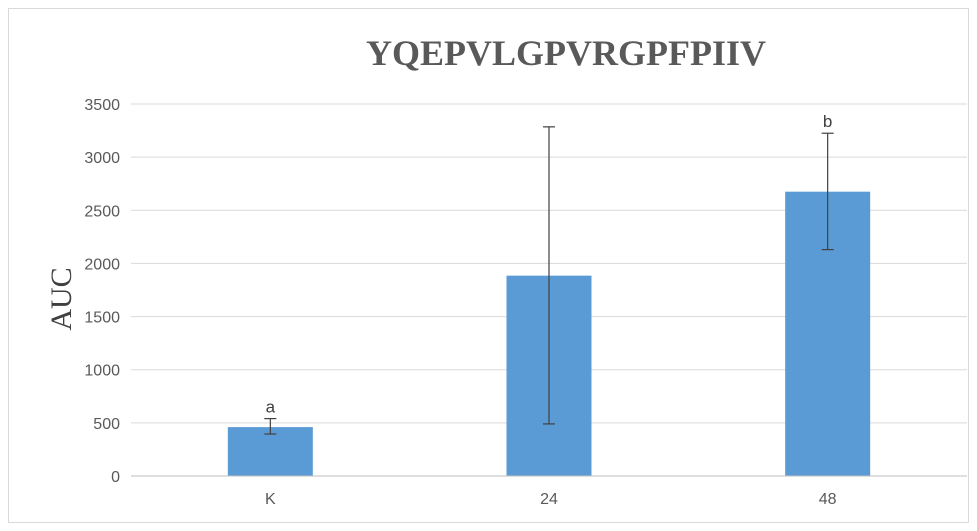  Describe the element at coordinates (549, 499) in the screenshot. I see `x-tick-label: 24` at that location.